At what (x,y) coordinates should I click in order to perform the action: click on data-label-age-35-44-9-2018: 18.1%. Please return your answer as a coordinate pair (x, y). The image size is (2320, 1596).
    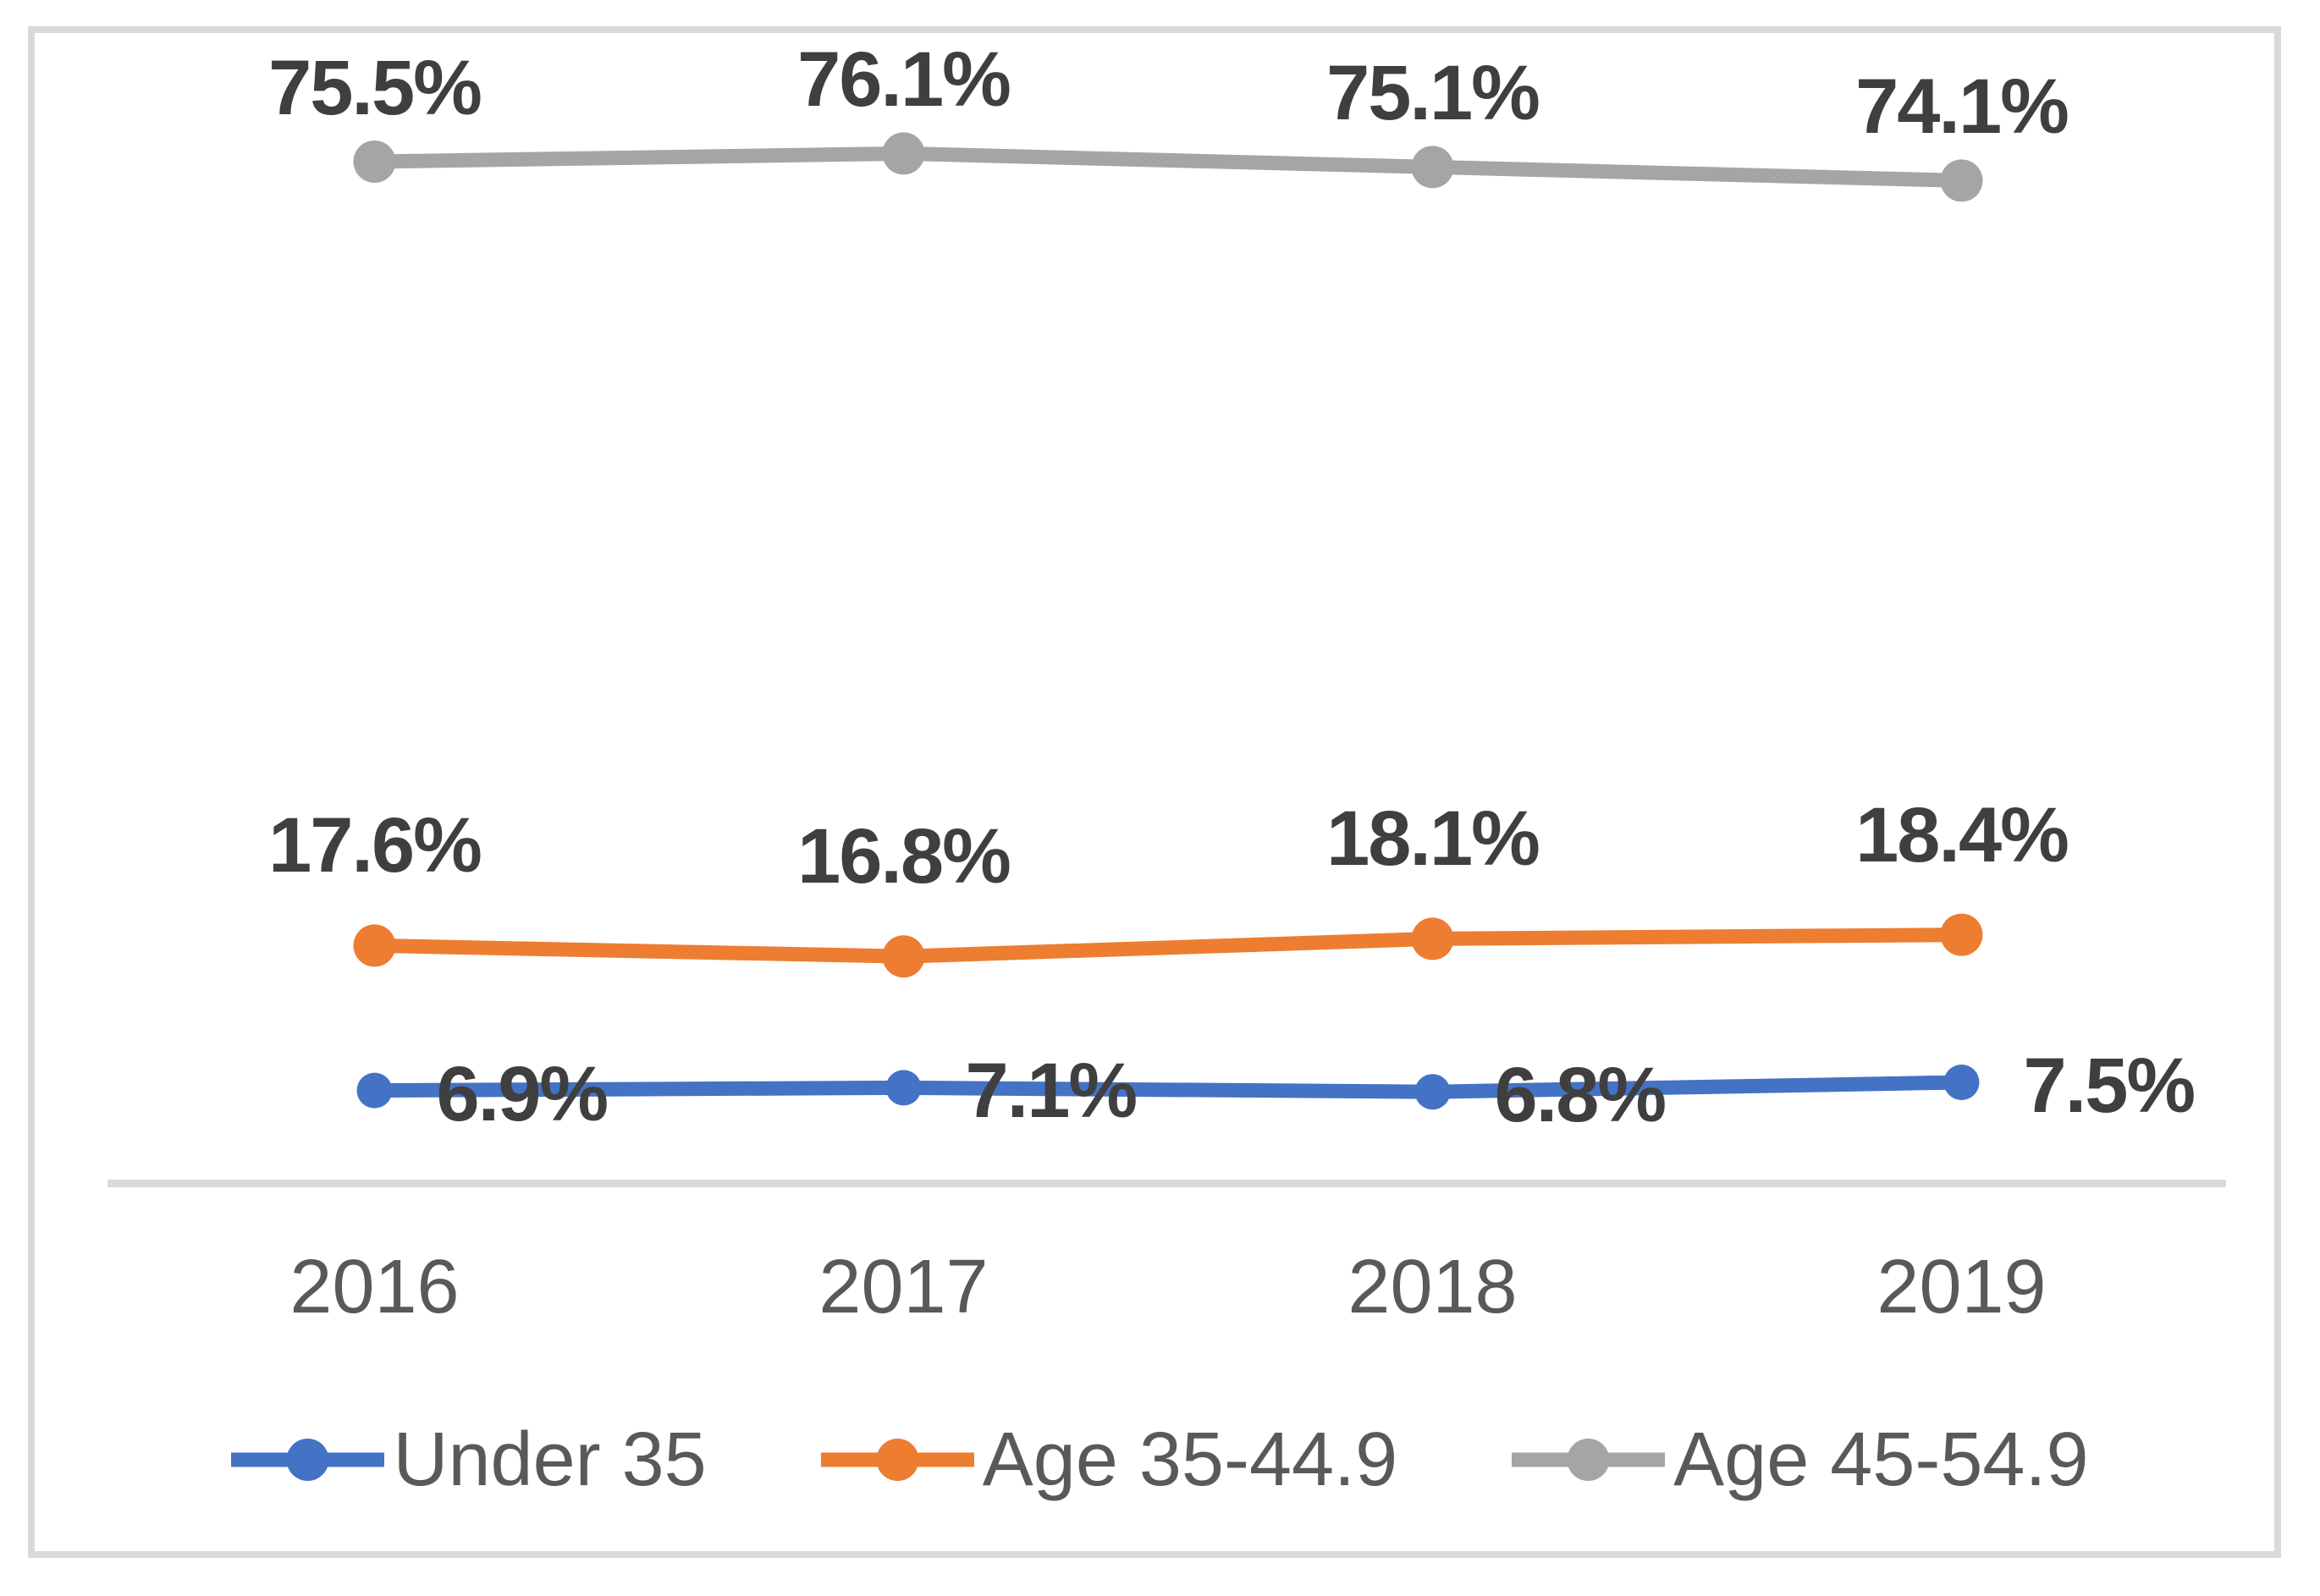
    Looking at the image, I should click on (1433, 839).